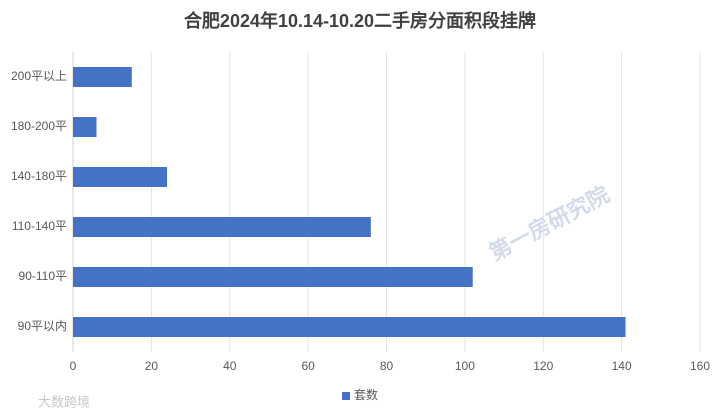 The height and width of the screenshot is (416, 719). What do you see at coordinates (43, 276) in the screenshot?
I see `y-tick-label: 90-110平` at bounding box center [43, 276].